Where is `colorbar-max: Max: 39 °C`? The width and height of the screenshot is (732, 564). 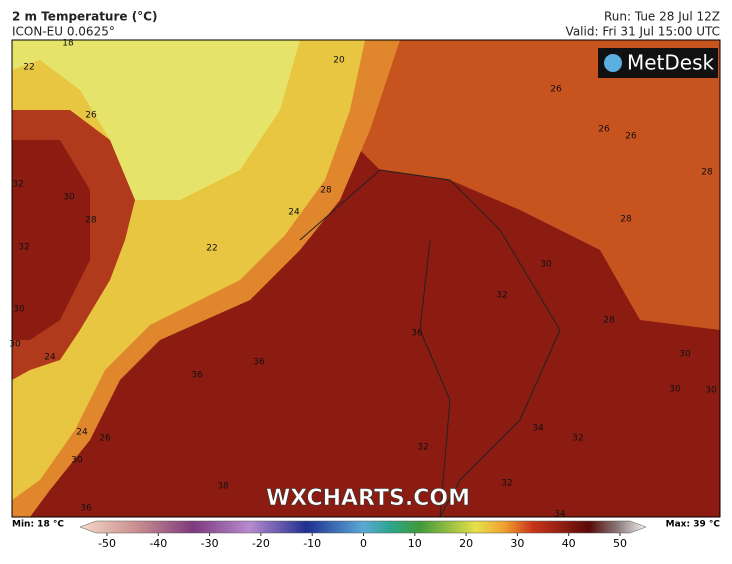
colorbar-max: Max: 39 °C is located at coordinates (693, 525).